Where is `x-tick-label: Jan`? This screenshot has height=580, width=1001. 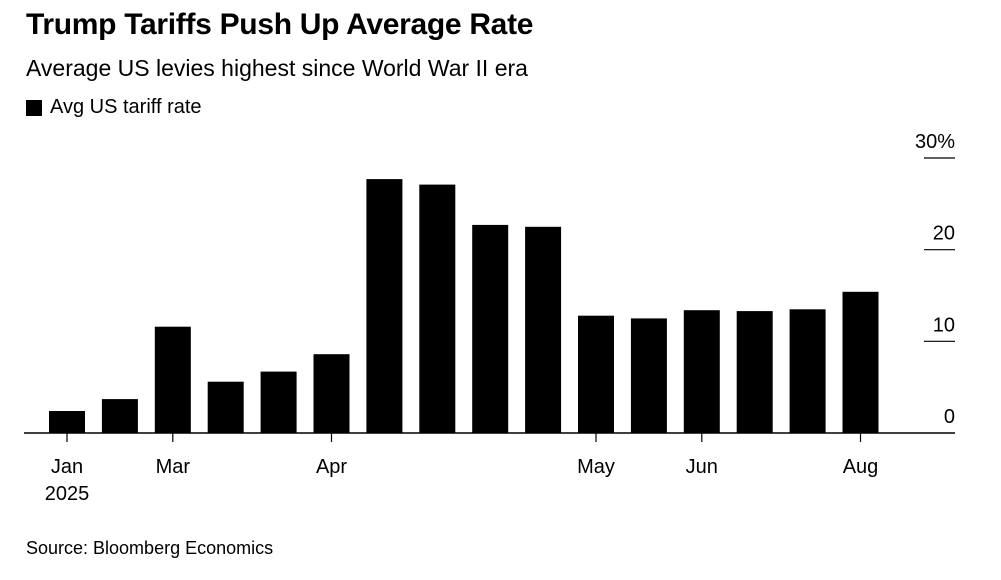
x-tick-label: Jan is located at coordinates (67, 467).